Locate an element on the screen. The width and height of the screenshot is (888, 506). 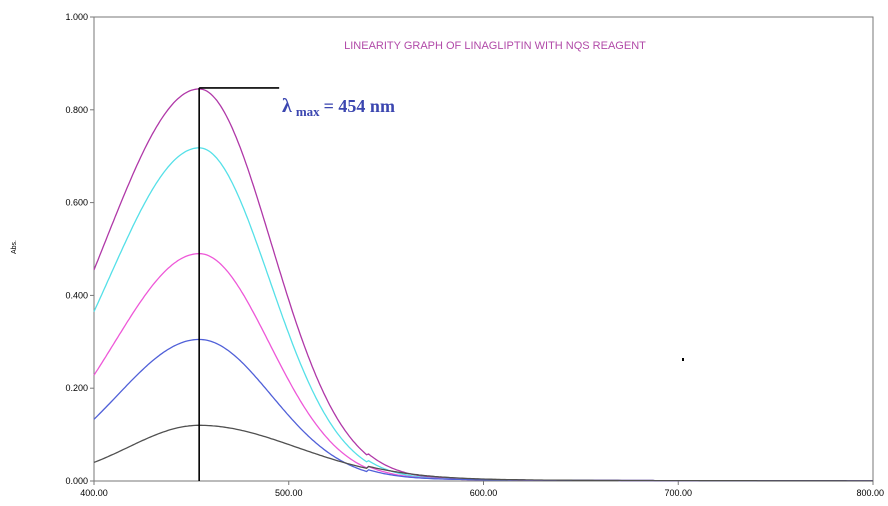
lambda-symbol: λ is located at coordinates (287, 106).